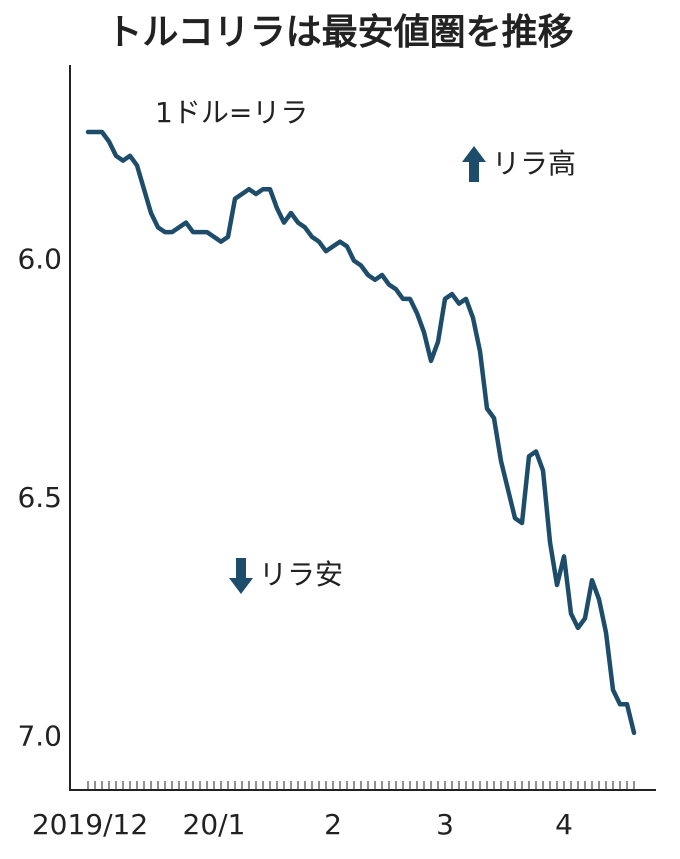  I want to click on annotation: リラ高, so click(534, 163).